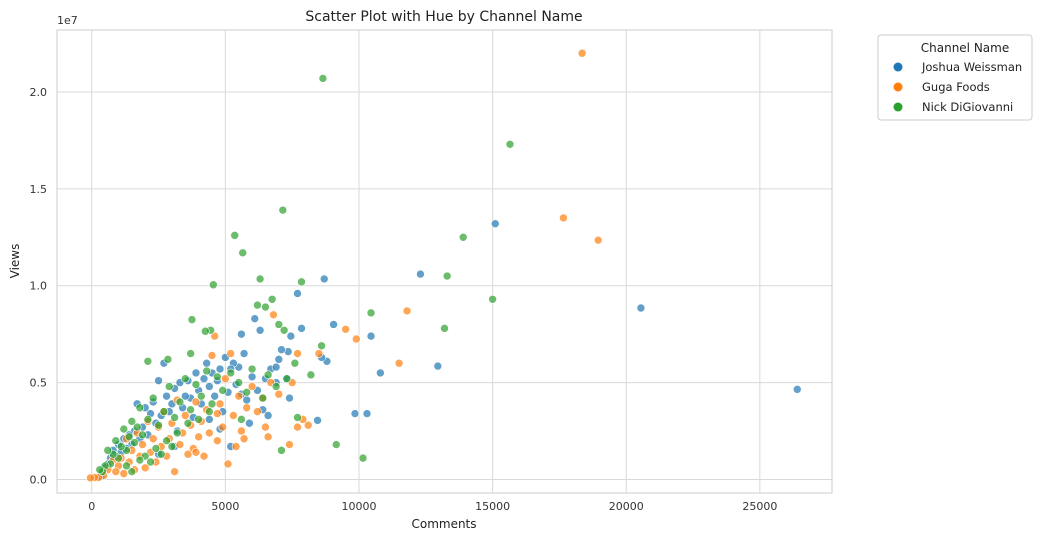 The height and width of the screenshot is (541, 1050). Describe the element at coordinates (39, 383) in the screenshot. I see `y-tick-label: 0.5` at that location.